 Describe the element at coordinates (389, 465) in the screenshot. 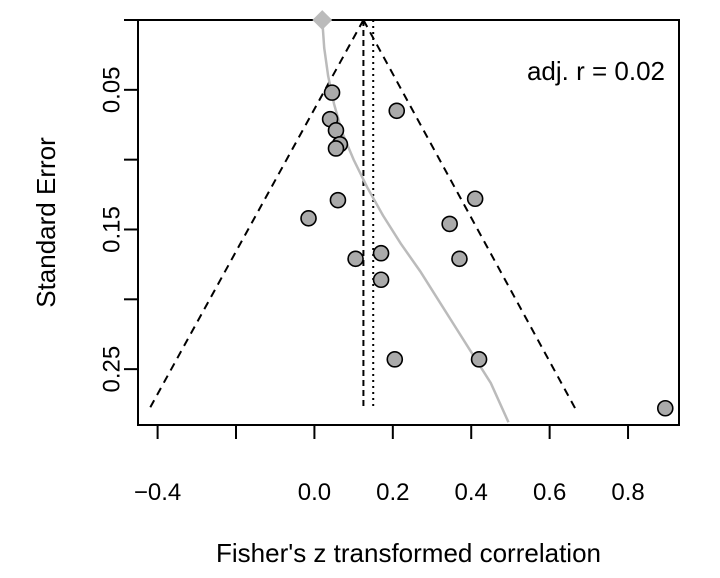

I see `x-axis: −0.4 0.0 0.2 0.4 0.6 0.8` at that location.